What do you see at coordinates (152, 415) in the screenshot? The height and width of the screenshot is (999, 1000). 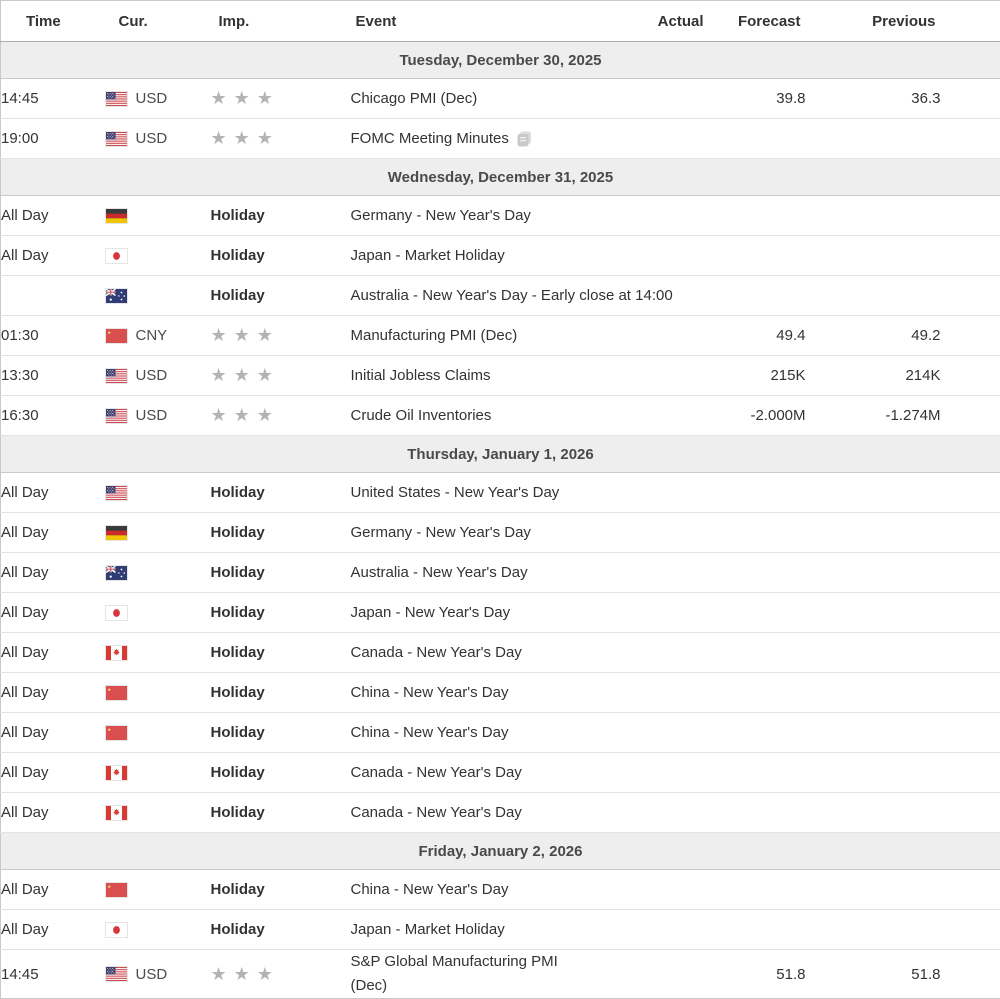 I see `currency-label: USD` at bounding box center [152, 415].